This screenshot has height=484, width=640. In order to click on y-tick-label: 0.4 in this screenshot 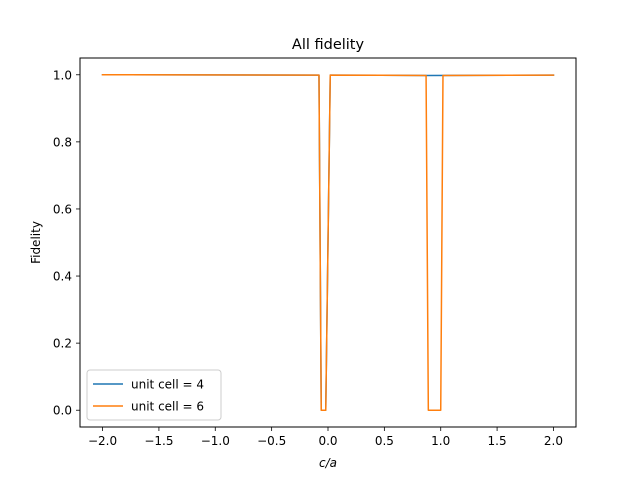, I will do `click(62, 277)`.